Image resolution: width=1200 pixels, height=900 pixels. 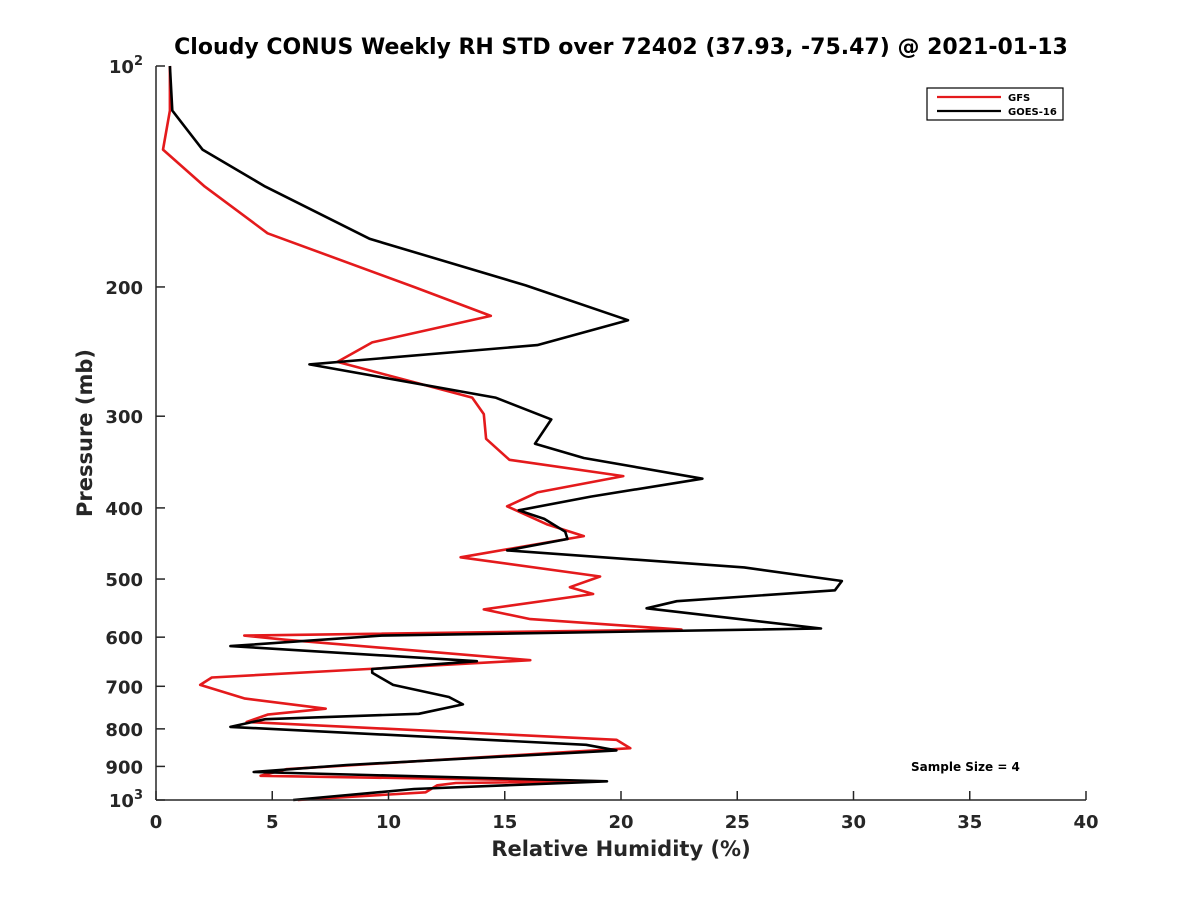 What do you see at coordinates (969, 822) in the screenshot?
I see `x-tick-label: 35` at bounding box center [969, 822].